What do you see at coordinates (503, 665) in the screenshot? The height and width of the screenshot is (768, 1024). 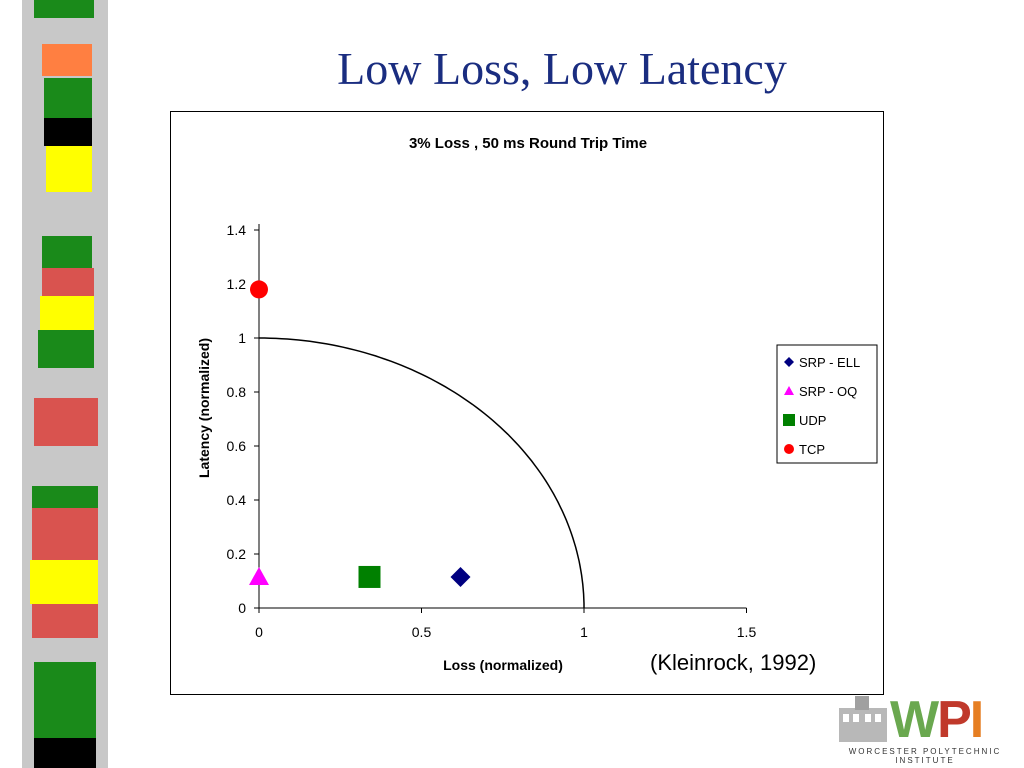 I see `x-axis-label: Loss (normalized)` at bounding box center [503, 665].